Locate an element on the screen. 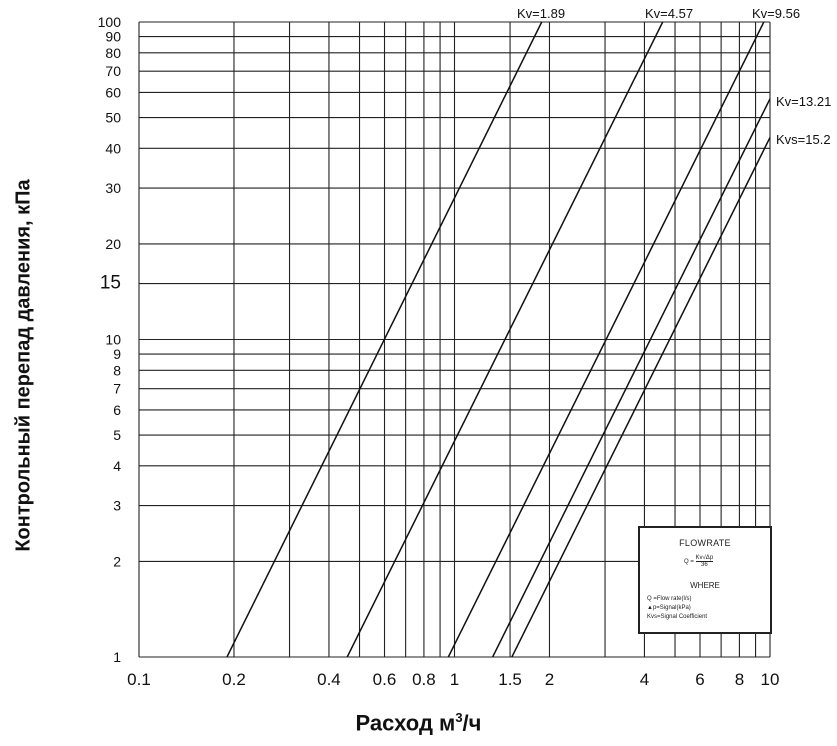  legend-title: FLOWRATE is located at coordinates (705, 543).